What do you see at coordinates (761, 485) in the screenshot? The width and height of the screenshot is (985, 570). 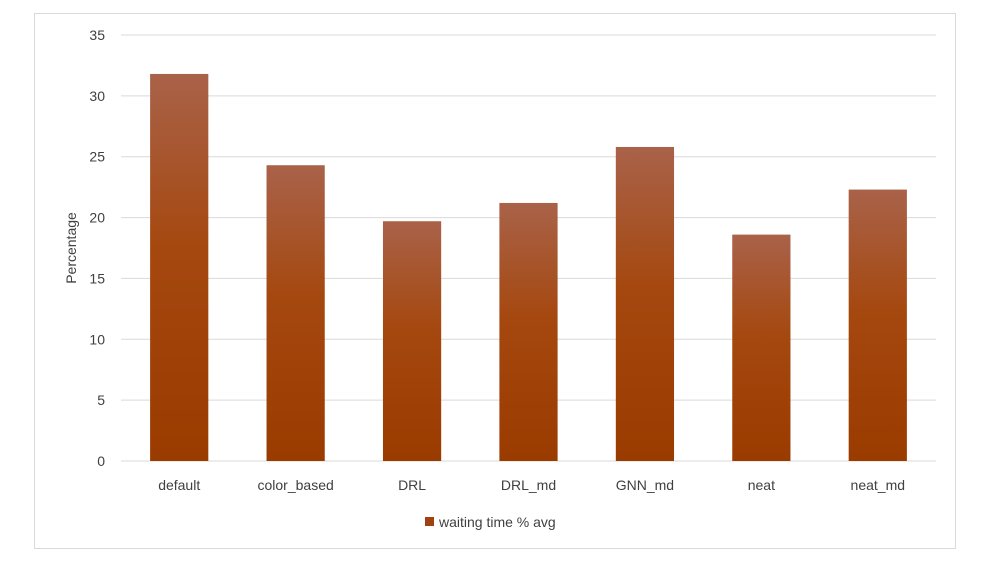 I see `x-tick-label: neat` at bounding box center [761, 485].